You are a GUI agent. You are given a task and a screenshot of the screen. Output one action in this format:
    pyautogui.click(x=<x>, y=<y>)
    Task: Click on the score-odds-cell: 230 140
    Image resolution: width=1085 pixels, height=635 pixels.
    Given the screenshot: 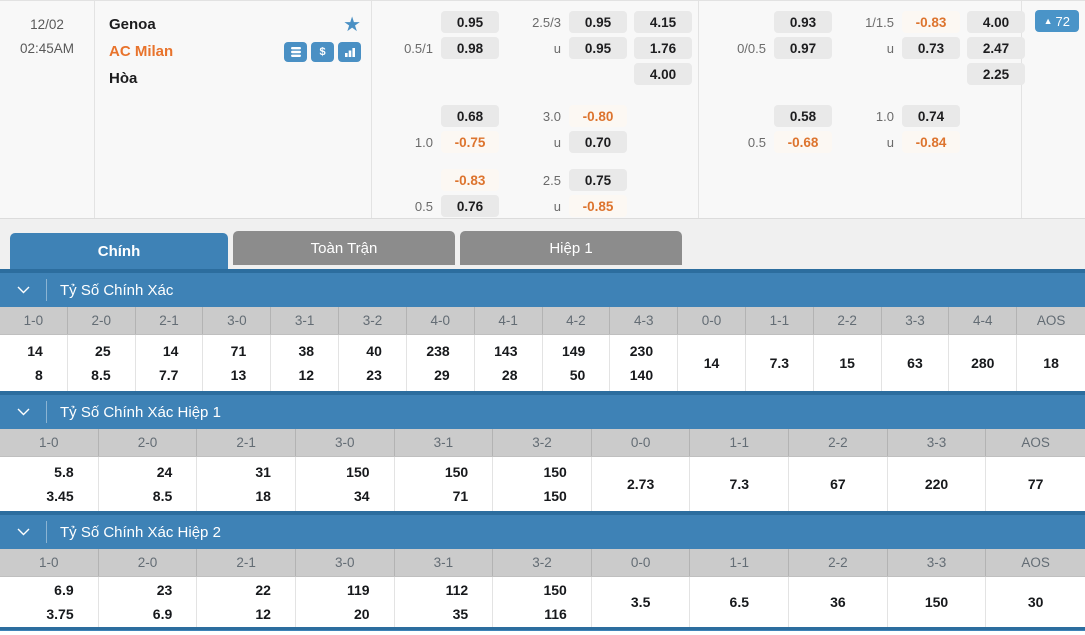 What is the action you would take?
    pyautogui.click(x=644, y=363)
    